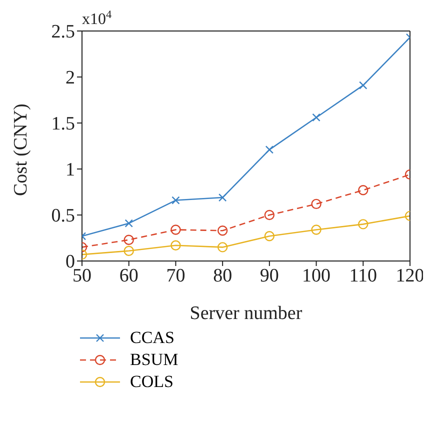 The image size is (427, 421). I want to click on y-tick-label: 0.5, so click(63, 216).